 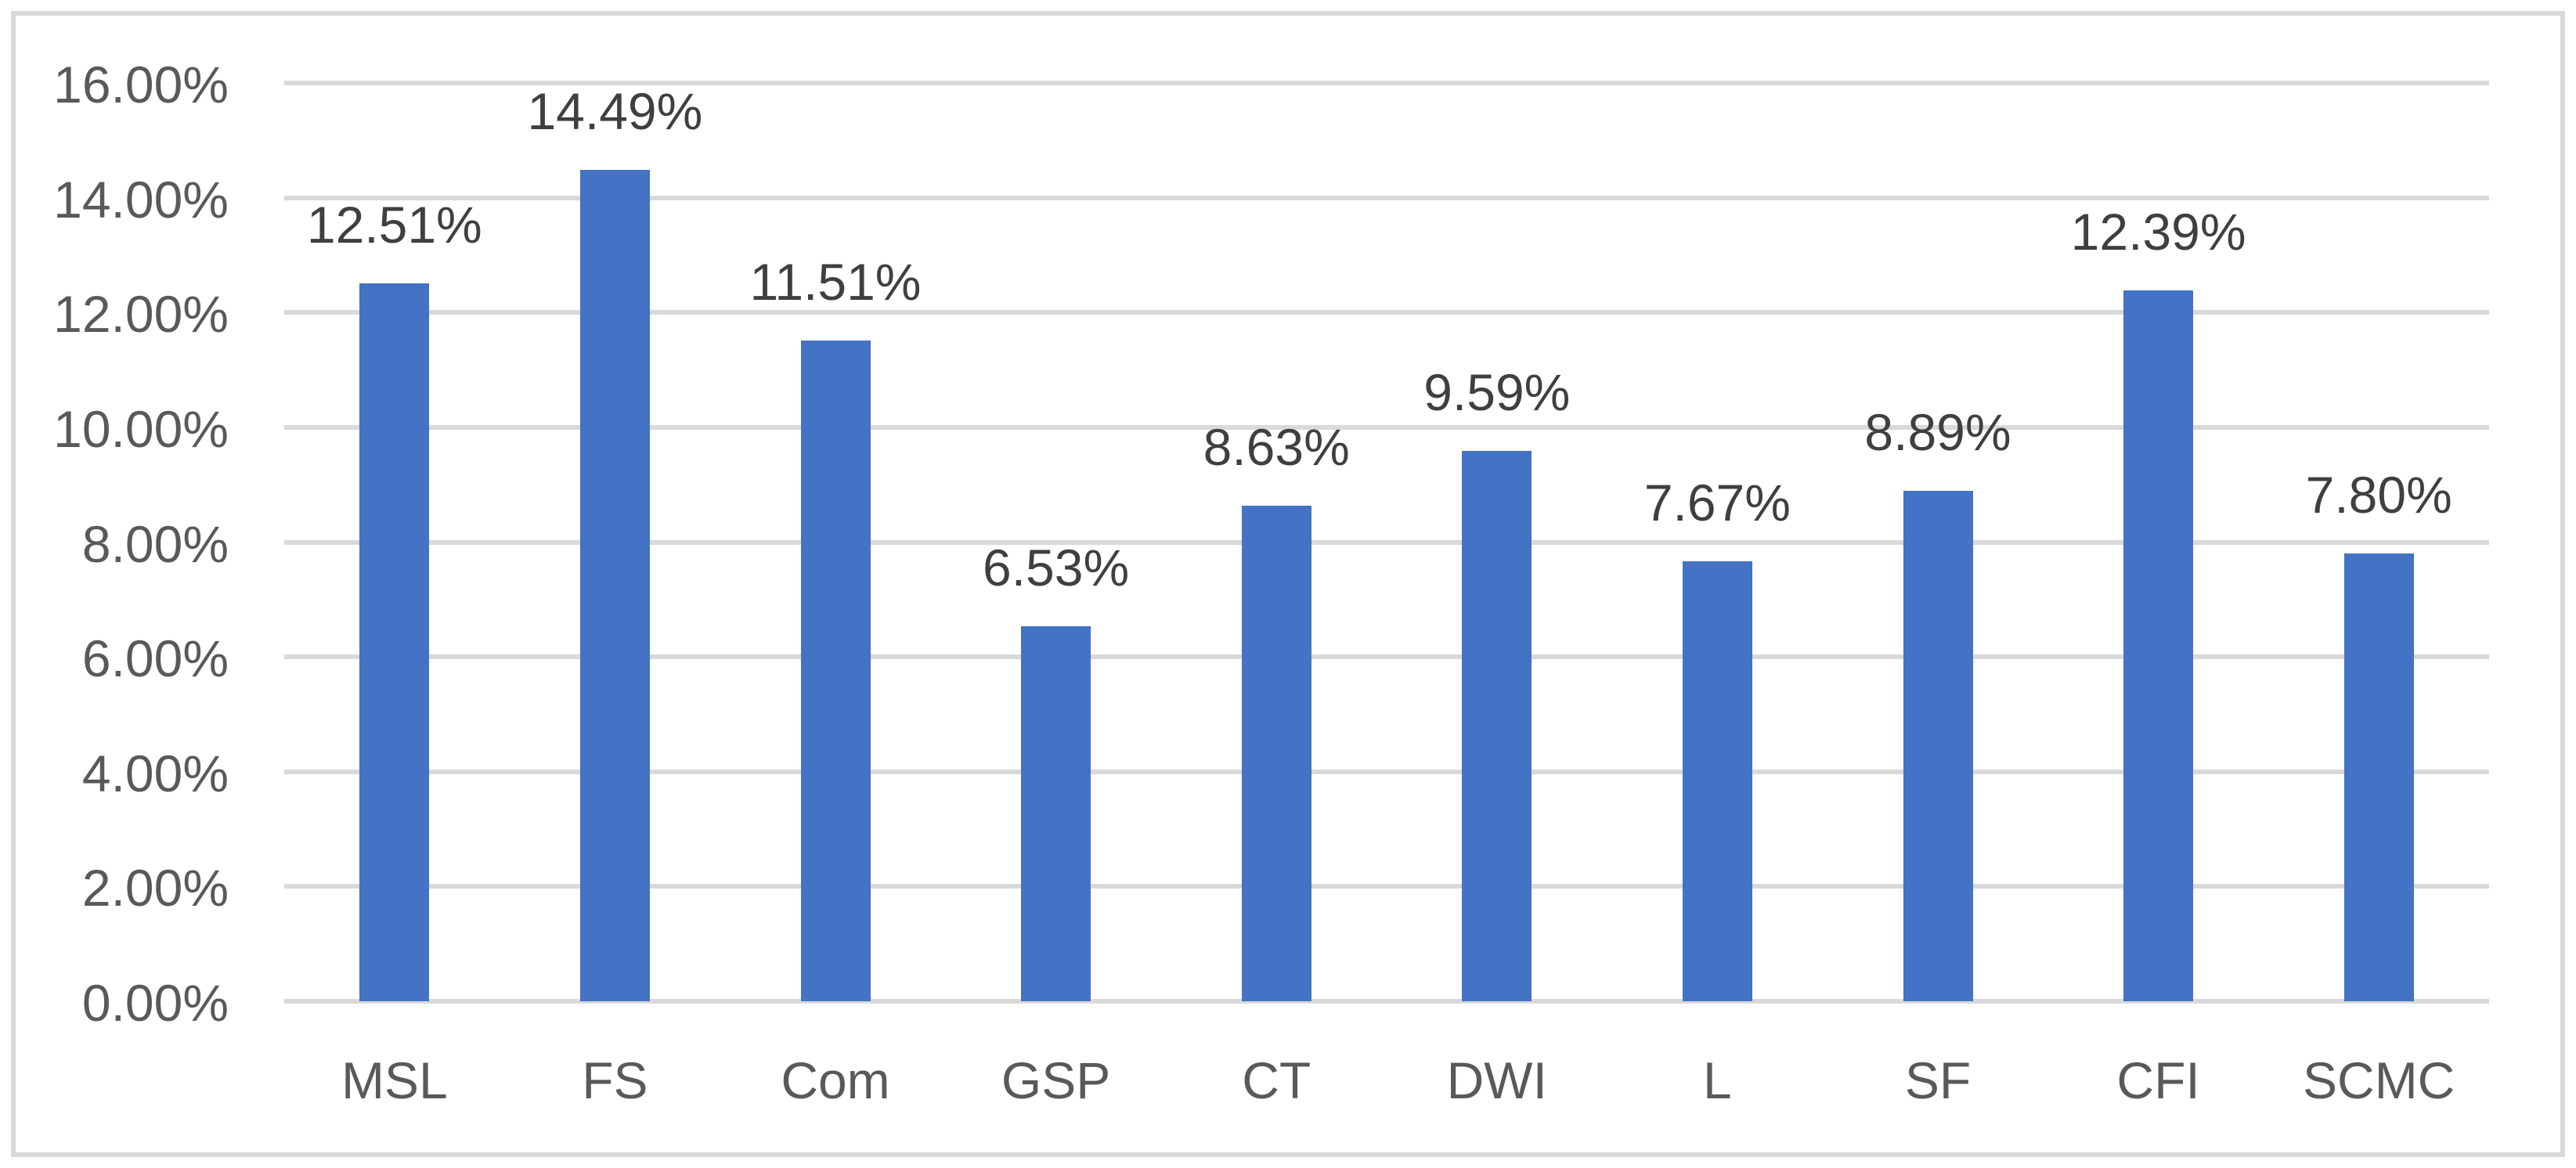 I want to click on y-axis-tick-label: 4.00%, so click(x=155, y=773).